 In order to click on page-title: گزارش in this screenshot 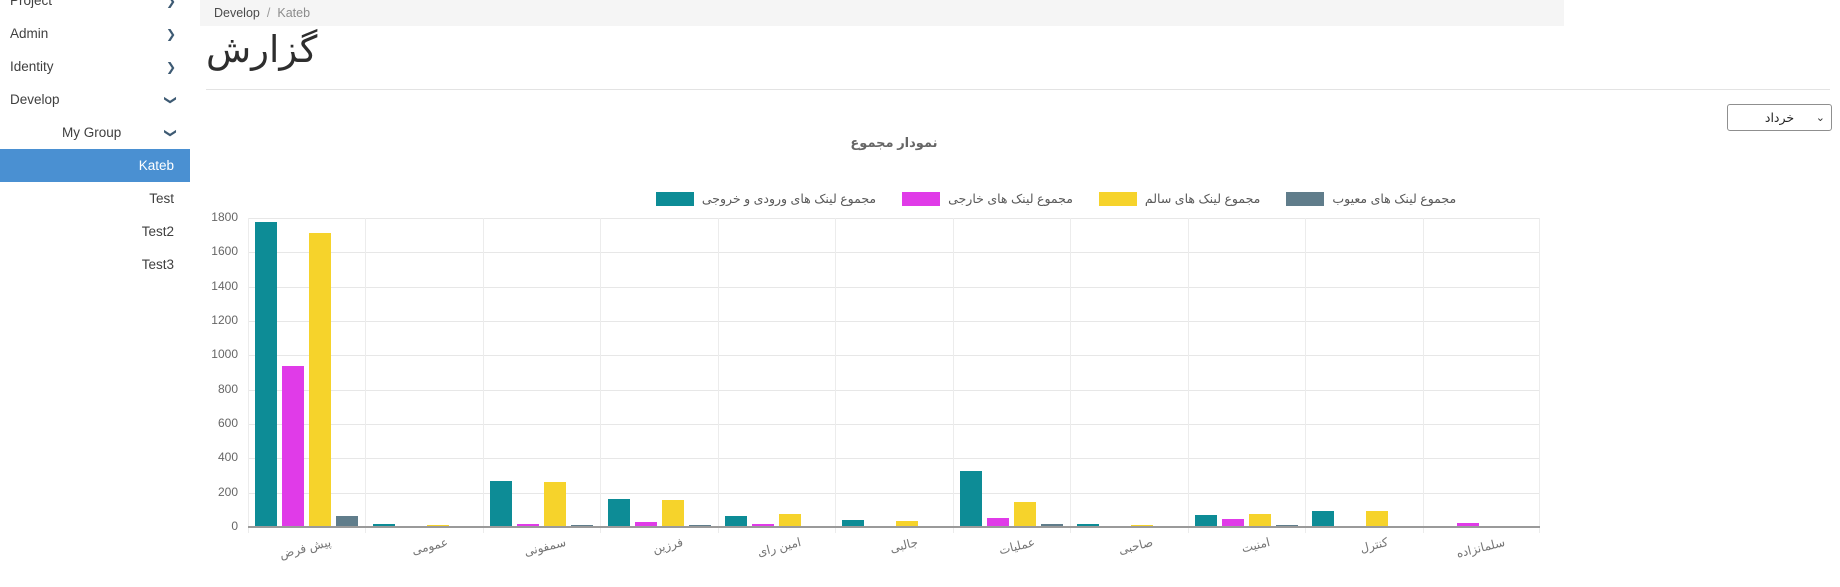, I will do `click(262, 49)`.